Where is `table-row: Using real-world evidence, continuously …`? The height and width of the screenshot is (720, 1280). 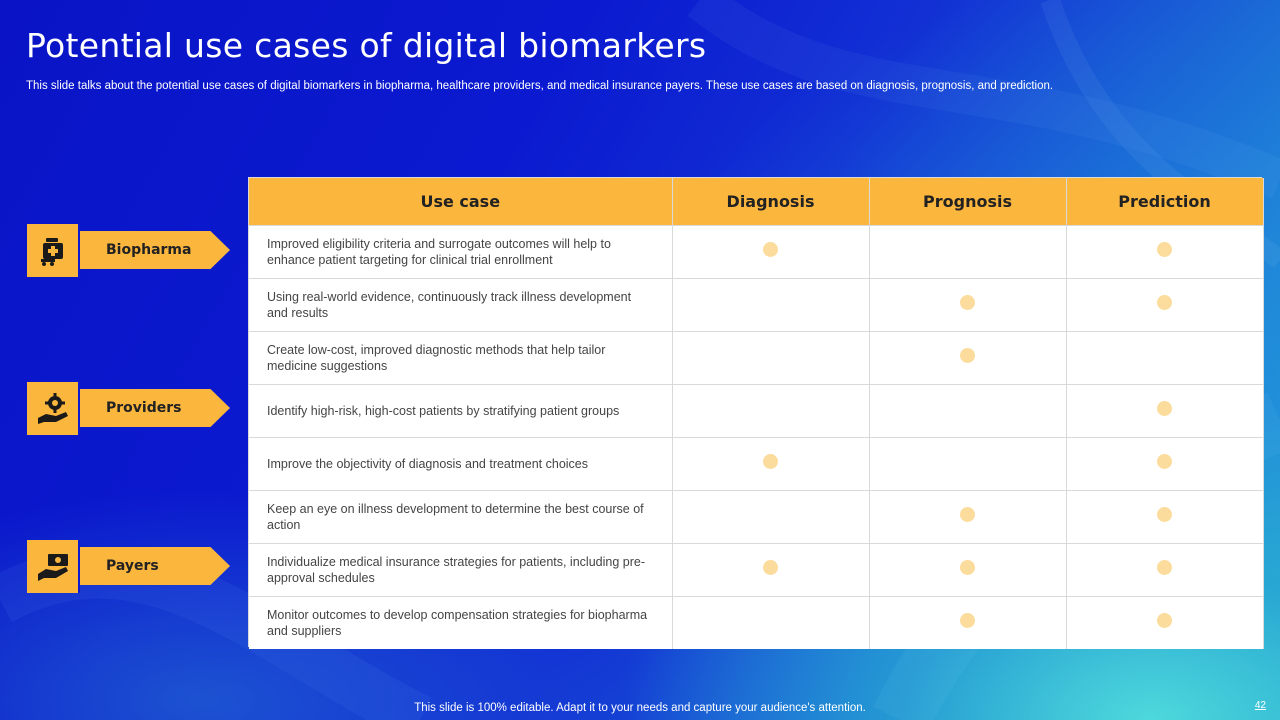 table-row: Using real-world evidence, continuously … is located at coordinates (756, 304).